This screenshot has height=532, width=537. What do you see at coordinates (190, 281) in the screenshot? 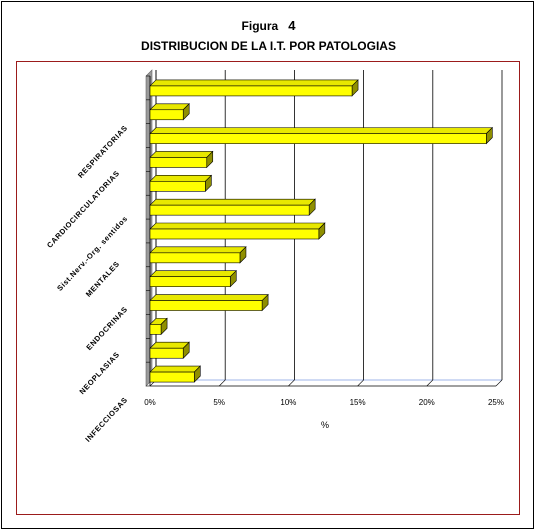
I see `bar-sist-nerv-org-sentidos` at bounding box center [190, 281].